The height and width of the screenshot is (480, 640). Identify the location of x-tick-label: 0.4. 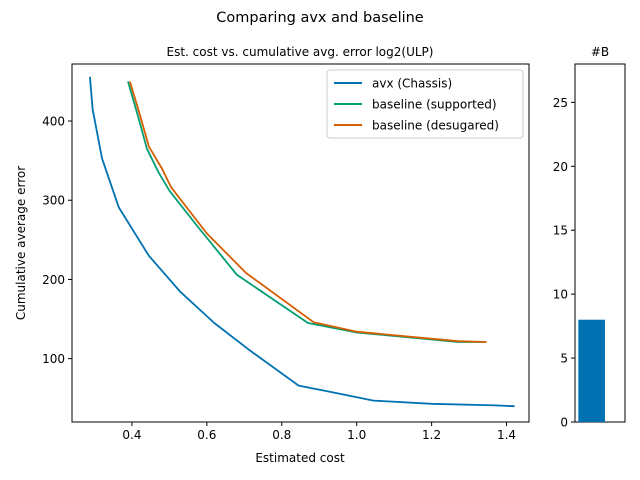
(131, 435).